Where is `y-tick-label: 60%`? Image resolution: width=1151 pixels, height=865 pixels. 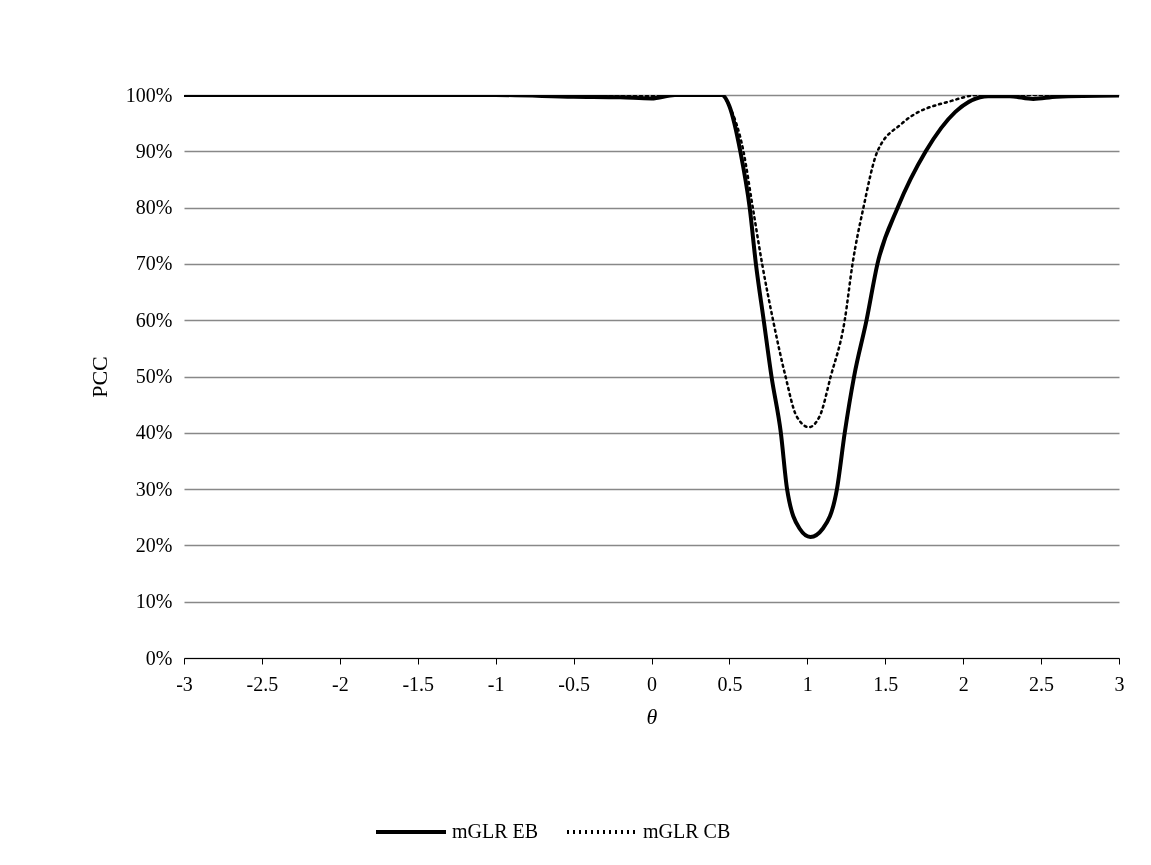 y-tick-label: 60% is located at coordinates (154, 319).